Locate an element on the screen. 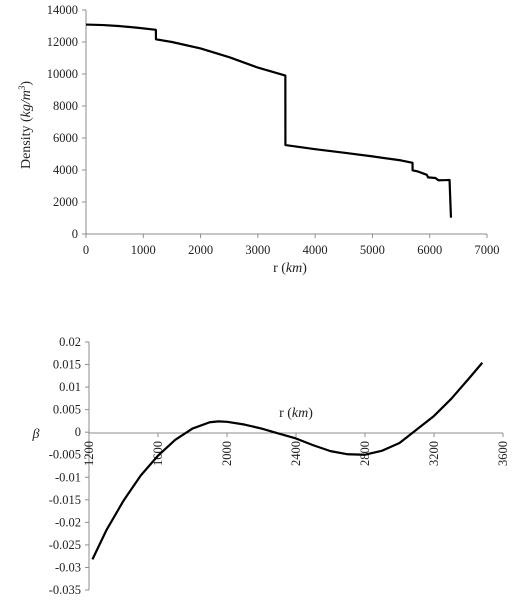 This screenshot has width=520, height=605. density-y-ticks: 0 2000 4000 6000 8000 10000 12000 14000 is located at coordinates (66, 122).